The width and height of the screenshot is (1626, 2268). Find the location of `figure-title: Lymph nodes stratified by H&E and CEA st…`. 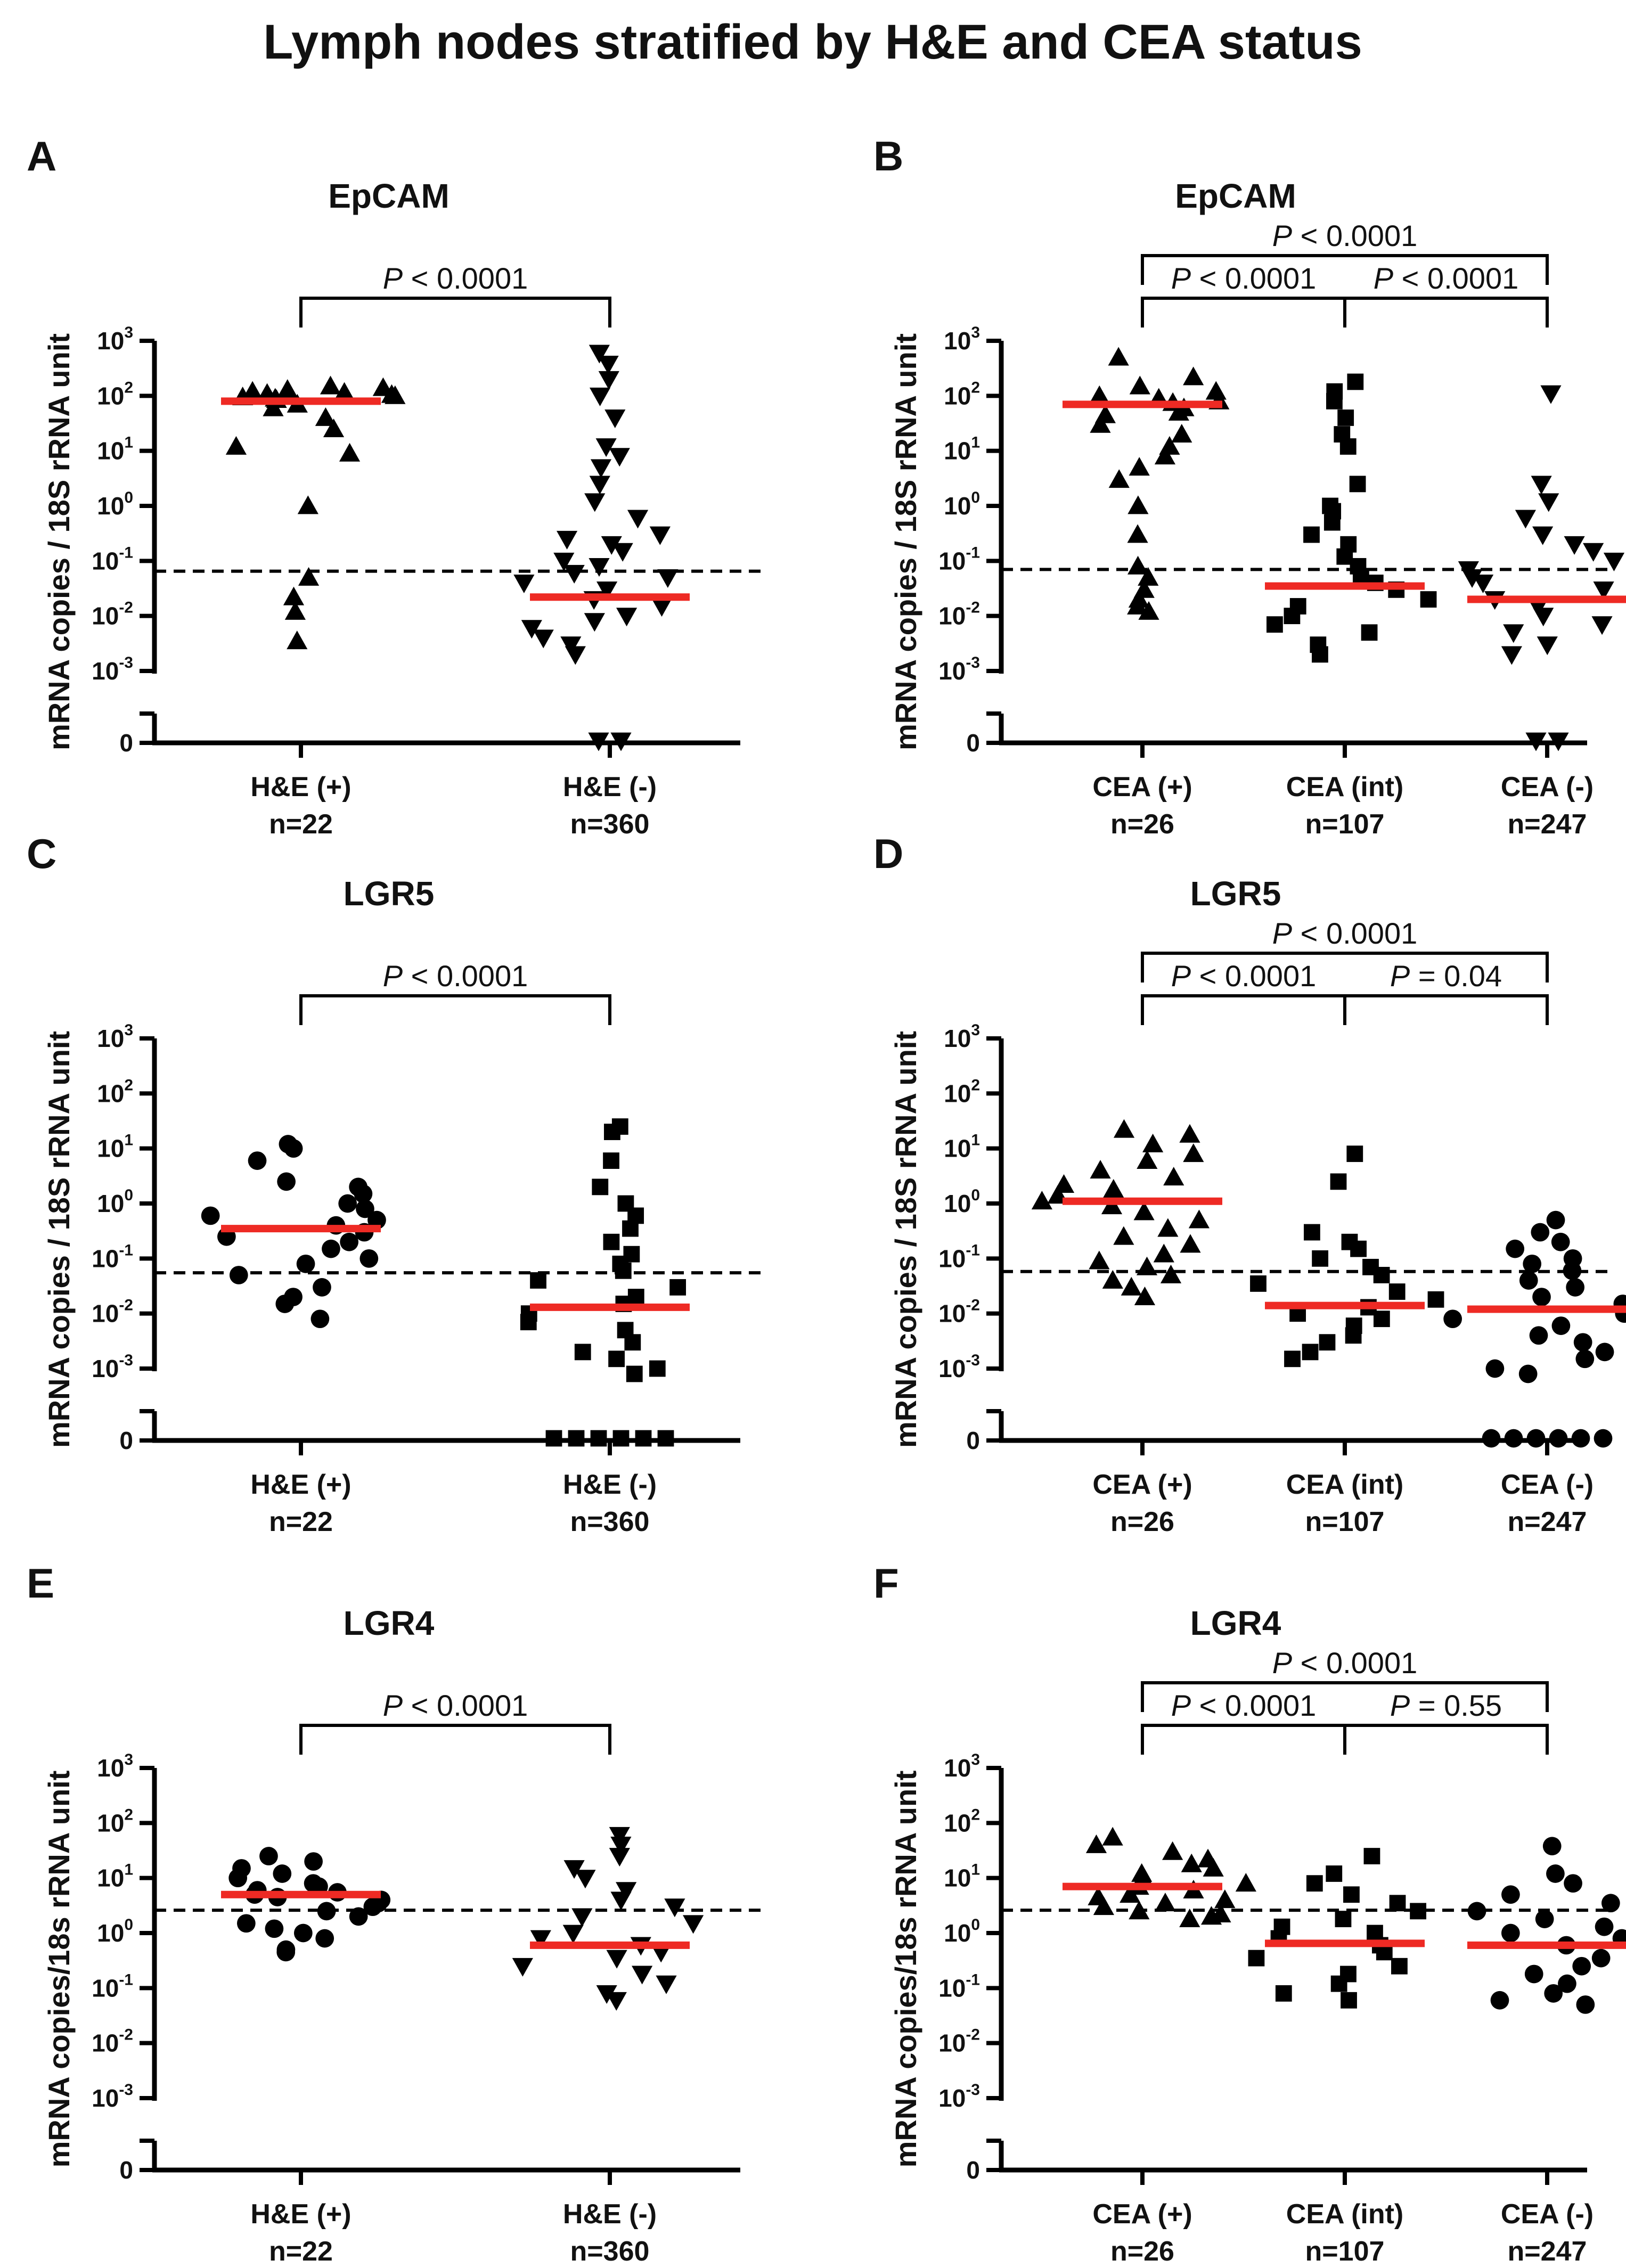

figure-title: Lymph nodes stratified by H&E and CEA st… is located at coordinates (812, 42).